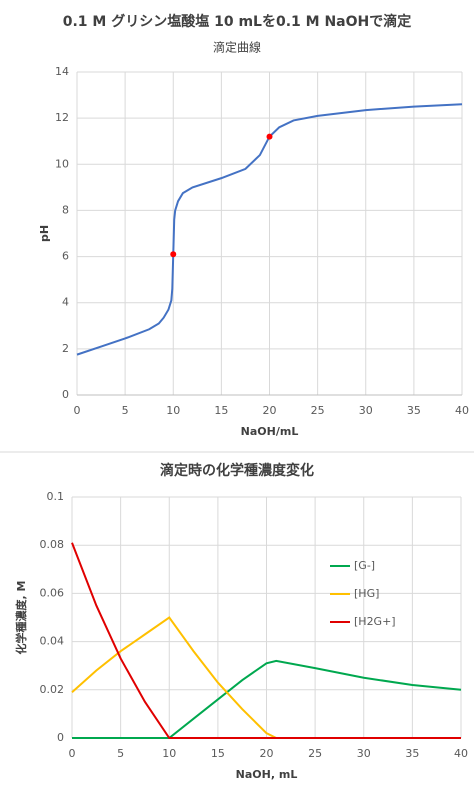 The height and width of the screenshot is (789, 474). What do you see at coordinates (56, 496) in the screenshot?
I see `y-tick-label: 0.1` at bounding box center [56, 496].